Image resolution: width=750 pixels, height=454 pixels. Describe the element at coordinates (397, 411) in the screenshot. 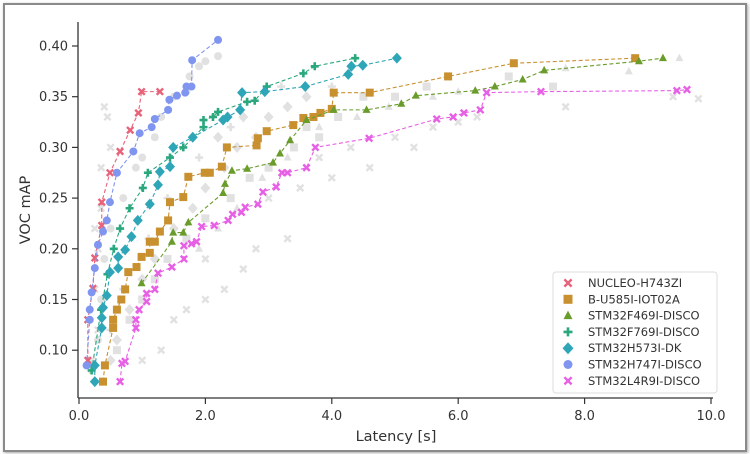

I see `x-ticks: 0.0 2.0 4.0 6.0 8.0 10.0` at that location.